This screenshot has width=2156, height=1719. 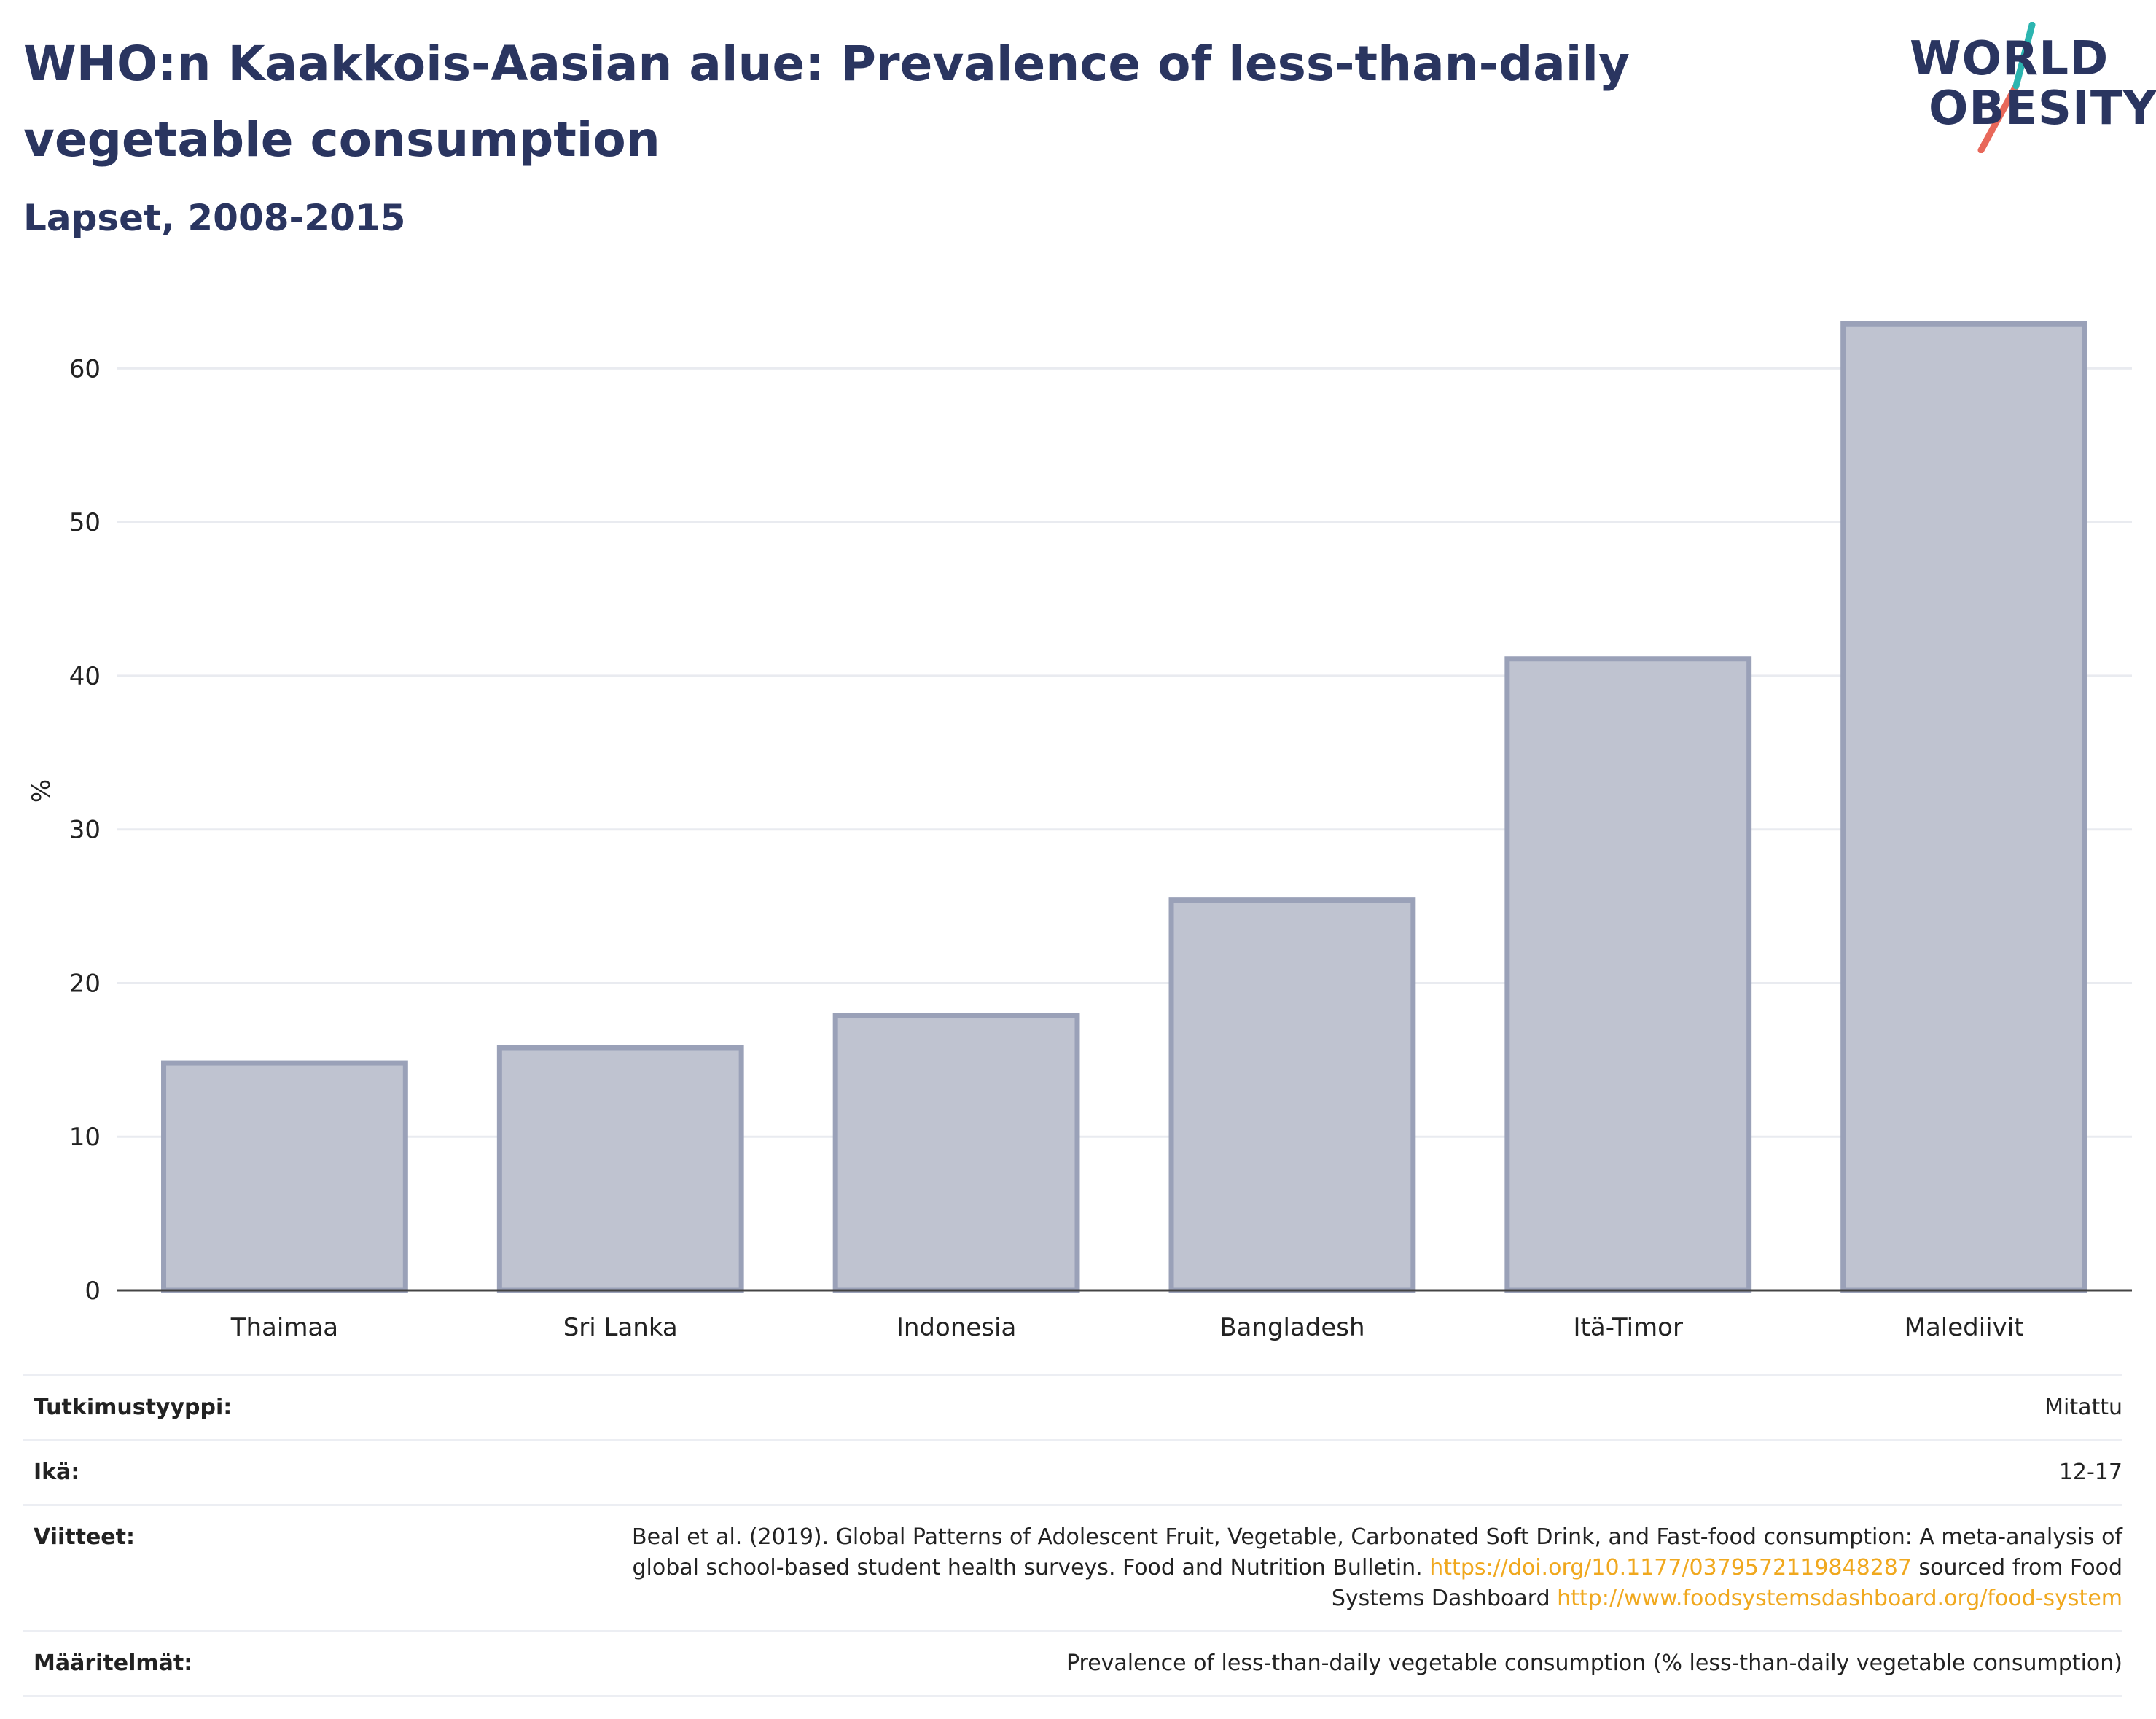 What do you see at coordinates (85, 522) in the screenshot?
I see `y-tick-label: 50` at bounding box center [85, 522].